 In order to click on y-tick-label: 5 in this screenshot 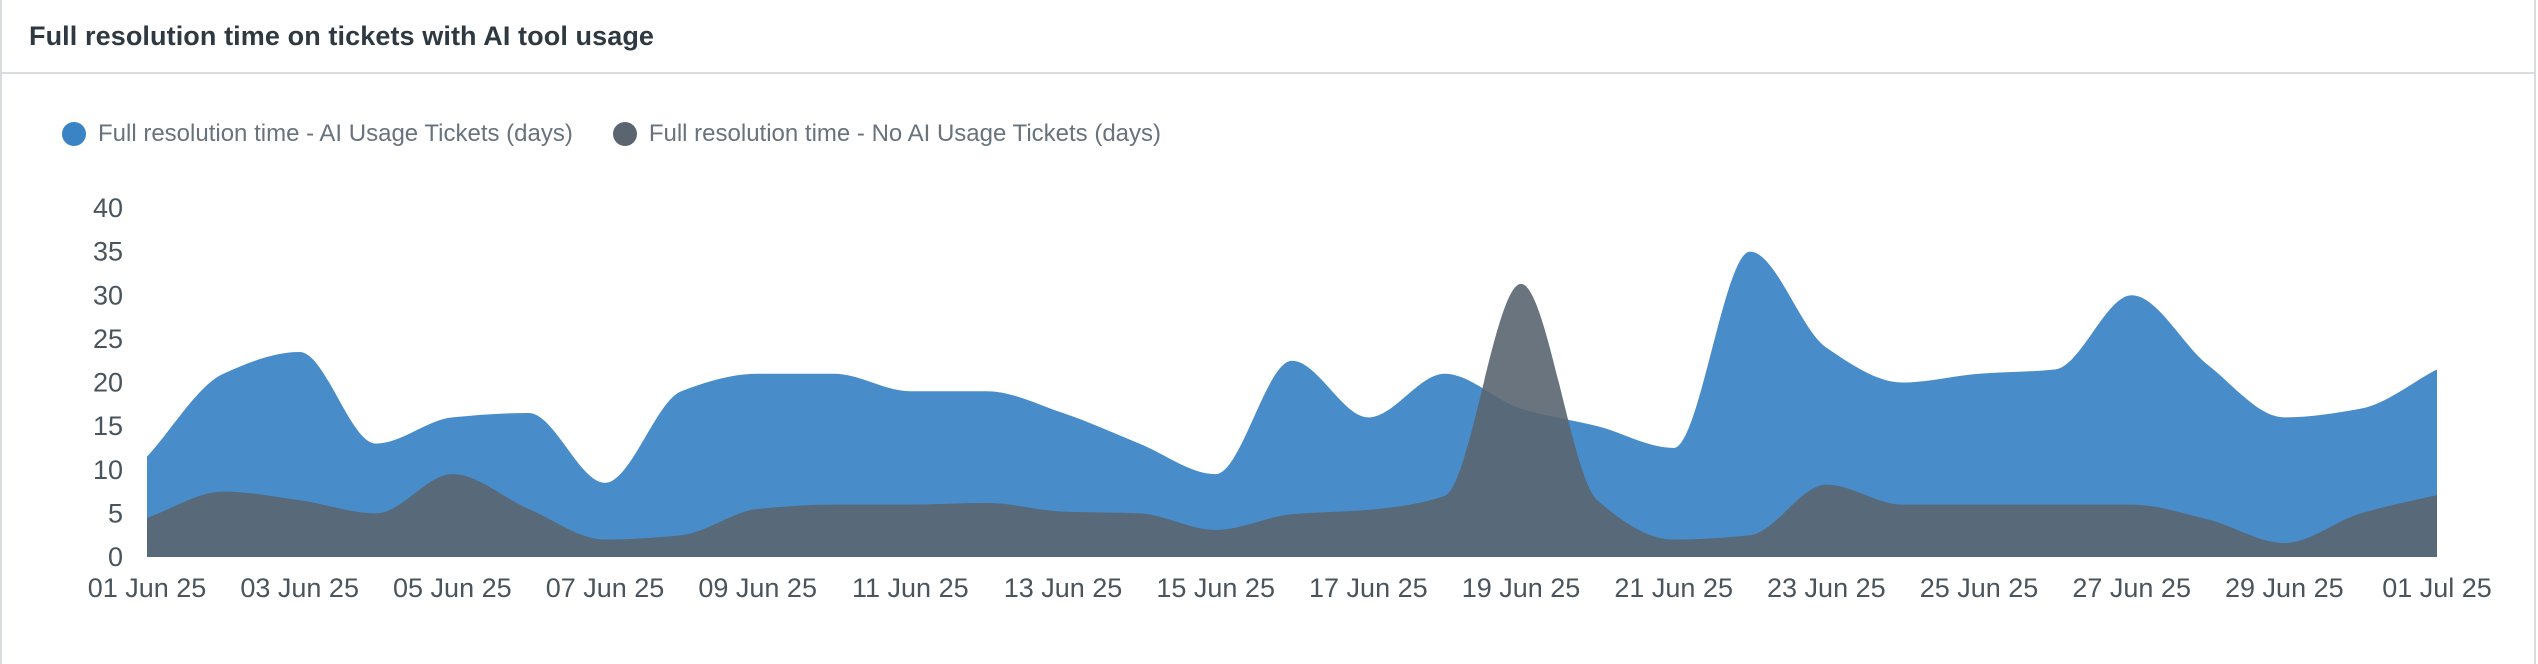, I will do `click(115, 513)`.